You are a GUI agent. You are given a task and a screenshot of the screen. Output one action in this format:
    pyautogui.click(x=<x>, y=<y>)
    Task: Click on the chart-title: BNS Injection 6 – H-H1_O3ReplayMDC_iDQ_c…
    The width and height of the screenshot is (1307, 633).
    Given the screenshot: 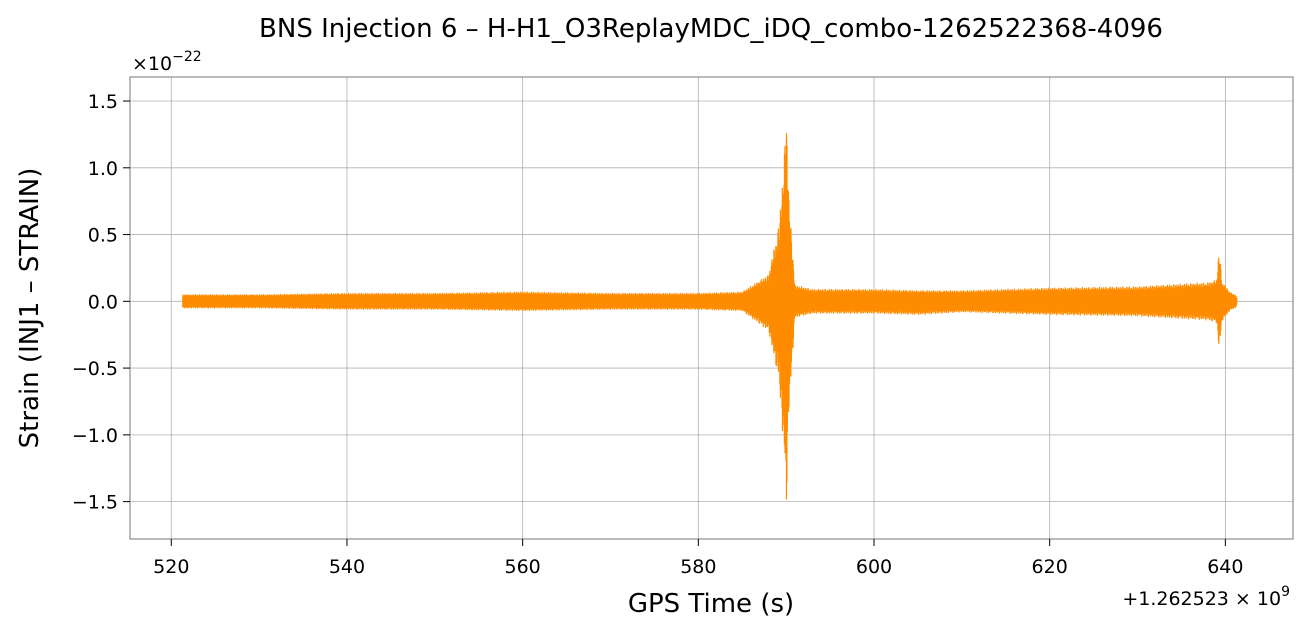 What is the action you would take?
    pyautogui.click(x=711, y=29)
    